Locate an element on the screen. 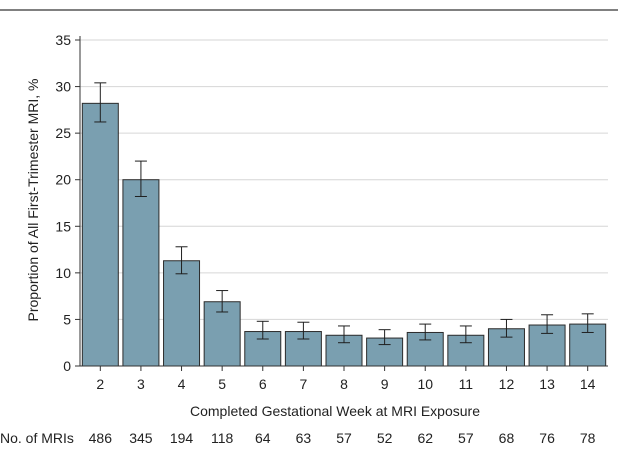 This screenshot has height=452, width=618. x-tick-label: 9 is located at coordinates (385, 384).